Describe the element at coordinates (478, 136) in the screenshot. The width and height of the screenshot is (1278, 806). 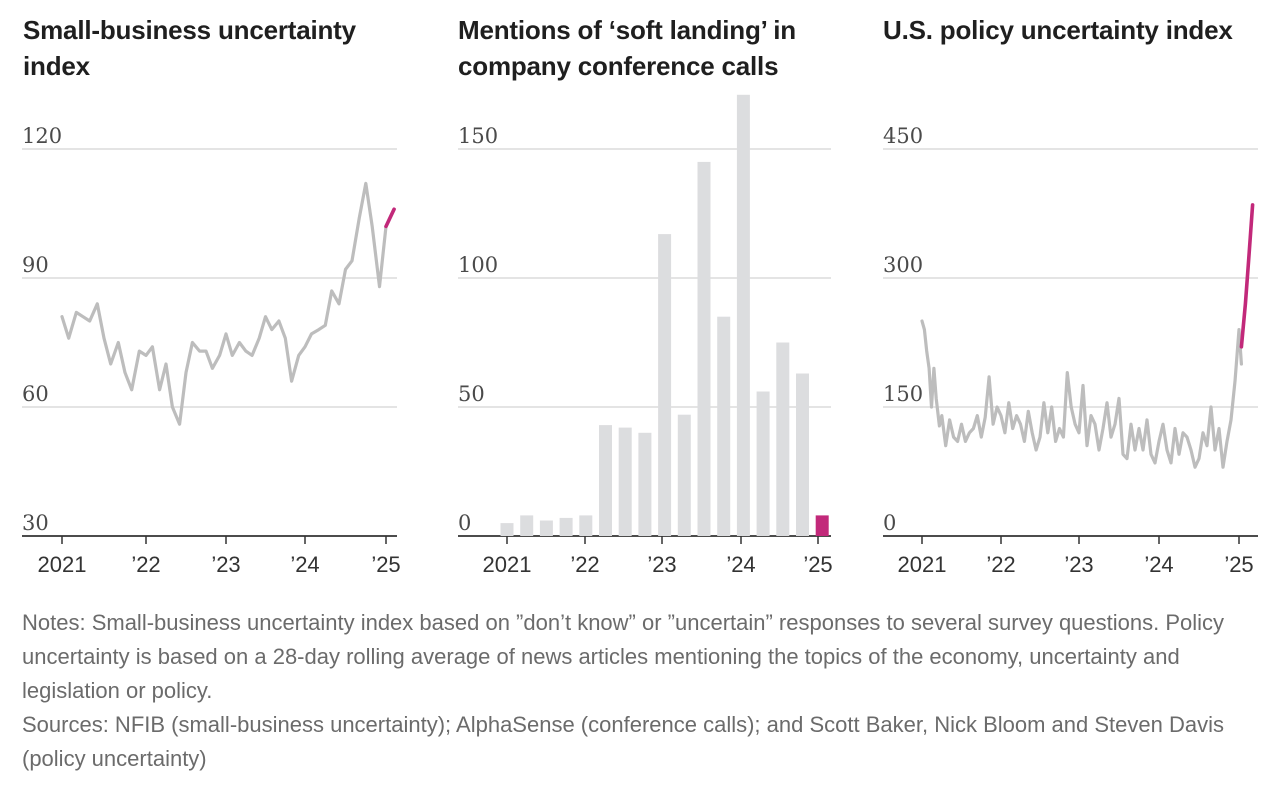
I see `chart1-y-tick-150: 150` at that location.